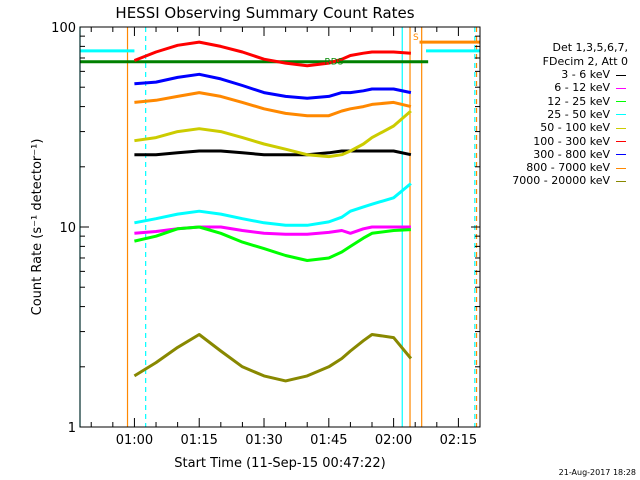 The image size is (640, 480). I want to click on legend-header-line2: FDecim 2, Att 0, so click(585, 61).